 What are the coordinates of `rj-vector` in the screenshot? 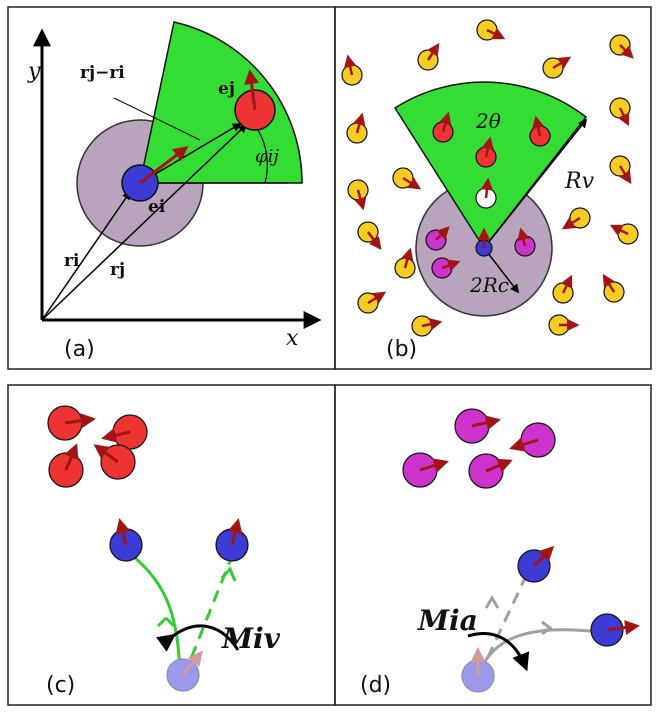 It's located at (144, 222).